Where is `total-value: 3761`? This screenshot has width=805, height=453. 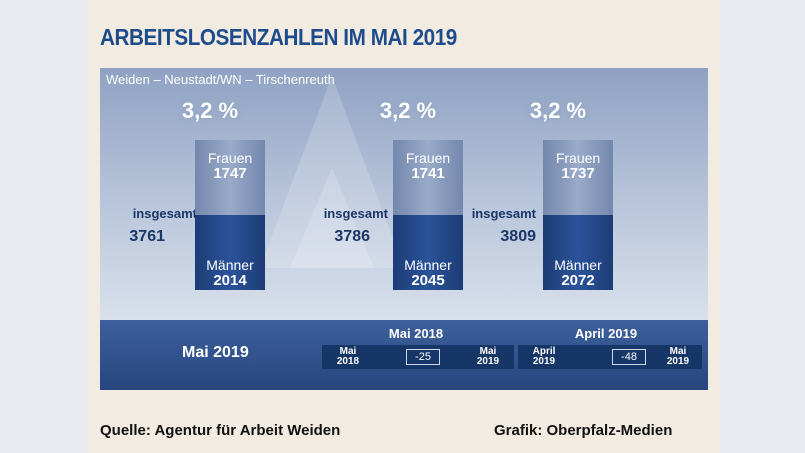
total-value: 3761 is located at coordinates (147, 236).